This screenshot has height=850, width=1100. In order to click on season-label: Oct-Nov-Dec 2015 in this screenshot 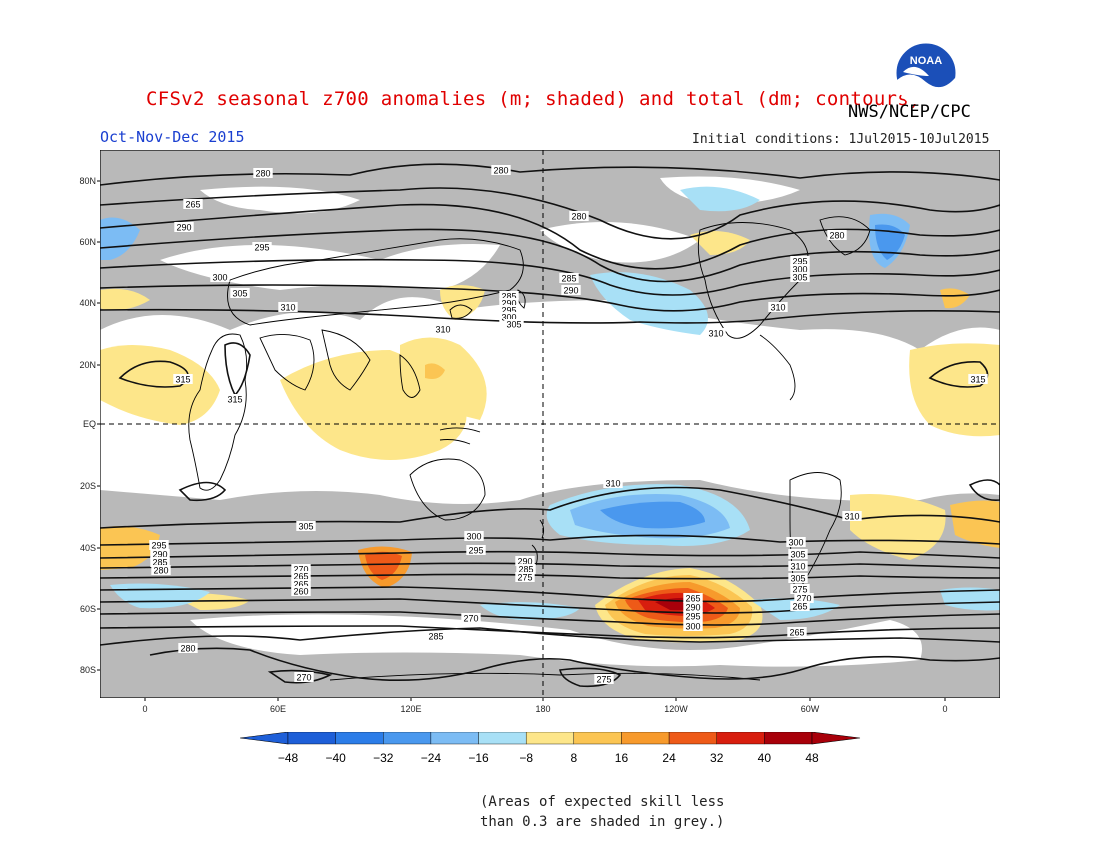, I will do `click(172, 137)`.